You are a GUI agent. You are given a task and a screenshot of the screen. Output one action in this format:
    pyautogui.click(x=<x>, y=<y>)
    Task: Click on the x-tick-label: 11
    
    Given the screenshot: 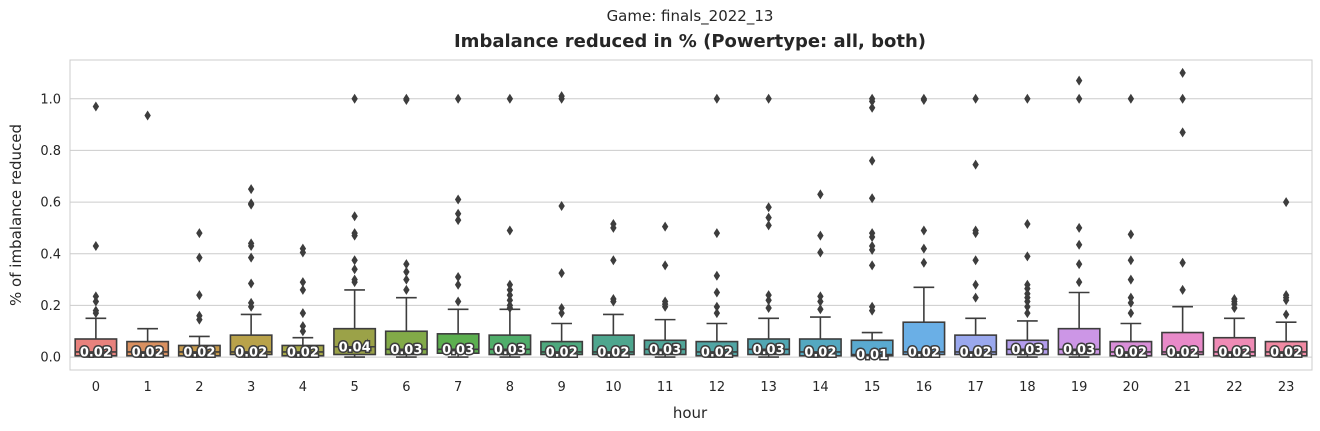 What is the action you would take?
    pyautogui.click(x=665, y=387)
    